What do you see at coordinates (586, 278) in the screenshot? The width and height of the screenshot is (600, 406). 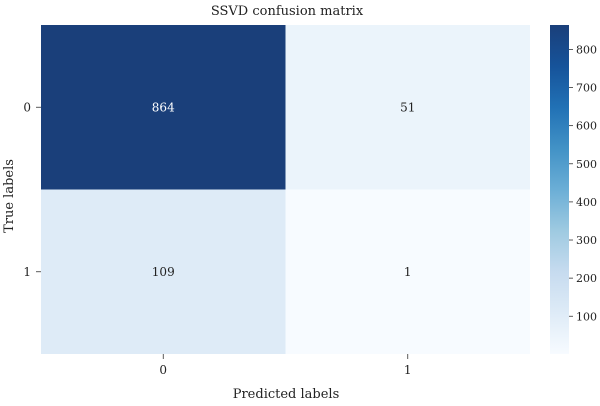 I see `colorbar-tick-label: 200` at bounding box center [586, 278].